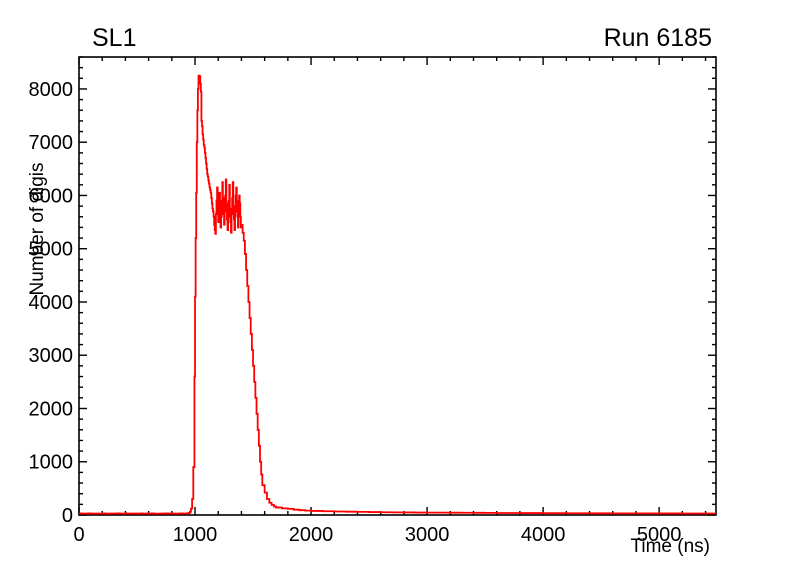 The width and height of the screenshot is (796, 572). I want to click on plot-title-left: SL1, so click(114, 38).